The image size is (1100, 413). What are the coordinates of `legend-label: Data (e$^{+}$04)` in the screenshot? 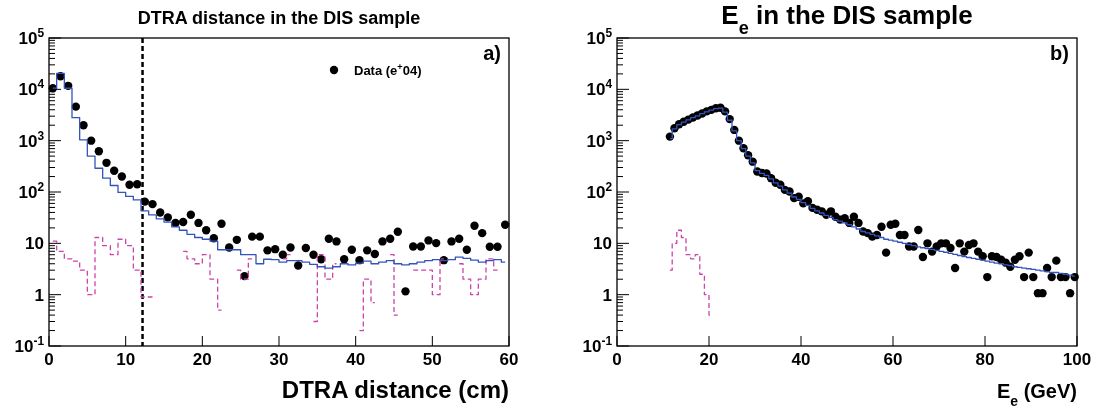 It's located at (388, 70).